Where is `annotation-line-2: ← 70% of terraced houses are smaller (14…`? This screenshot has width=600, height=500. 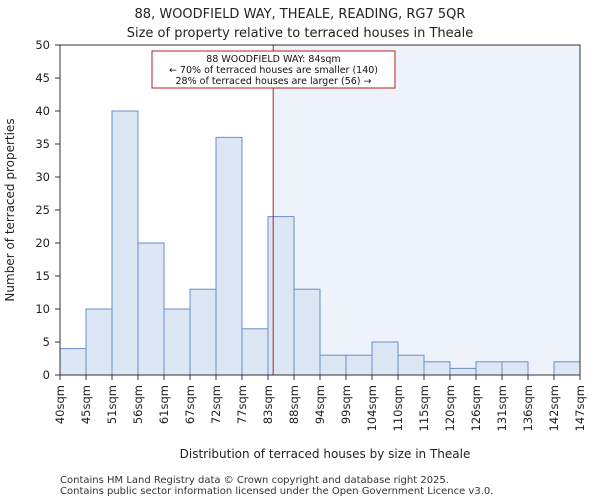
annotation-line-2: ← 70% of terraced houses are smaller (14… is located at coordinates (273, 70).